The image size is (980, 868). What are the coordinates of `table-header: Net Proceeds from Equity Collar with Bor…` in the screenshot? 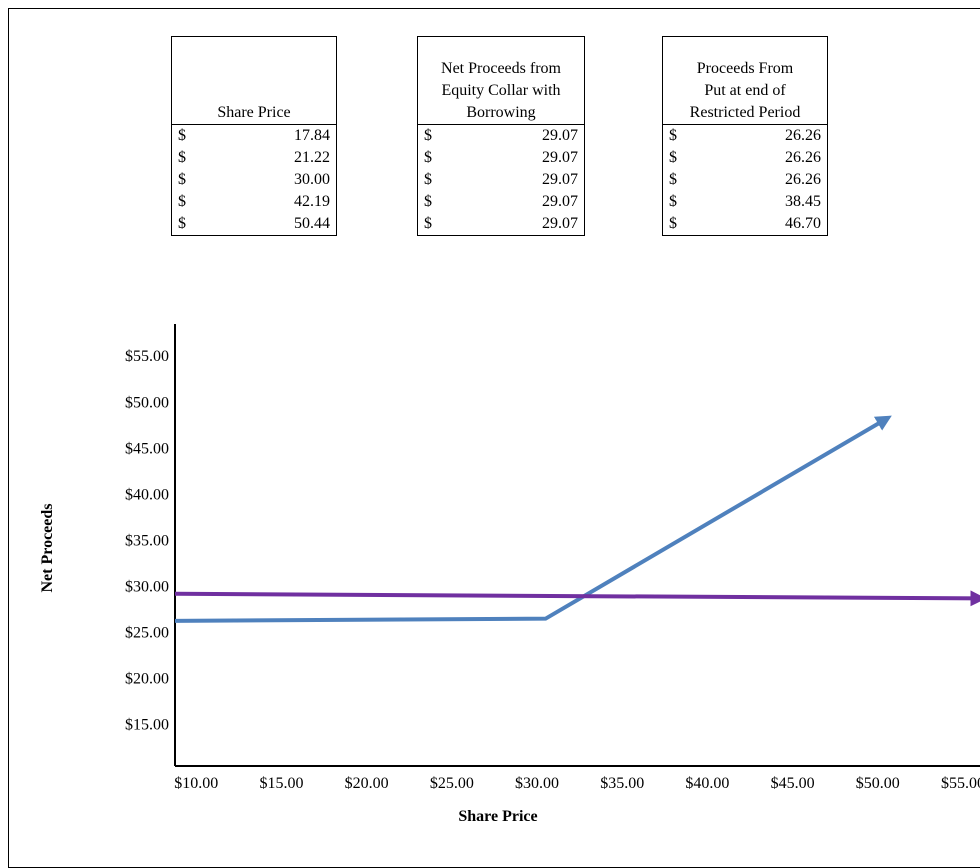 It's located at (501, 81).